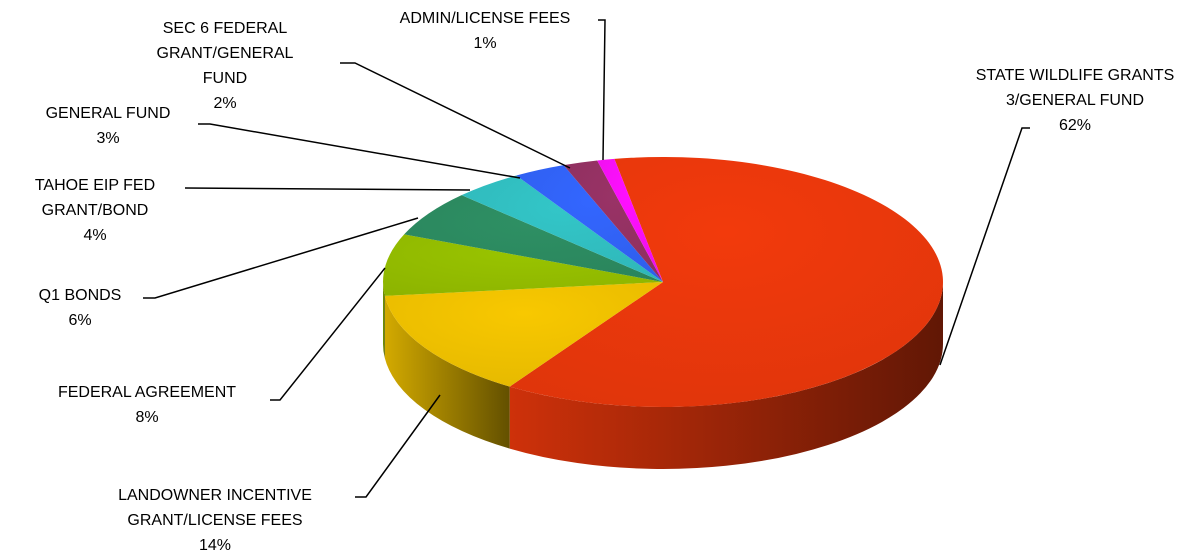 Image resolution: width=1200 pixels, height=559 pixels. I want to click on value-label: 2%, so click(225, 103).